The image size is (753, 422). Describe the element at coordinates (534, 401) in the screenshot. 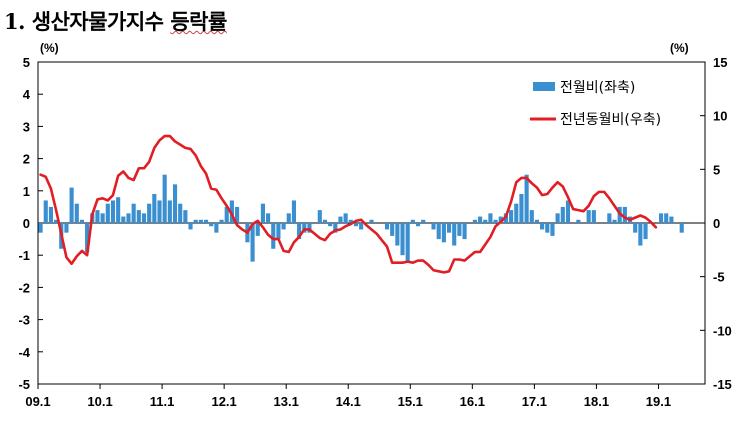

I see `x-tick-label: 17.1` at that location.